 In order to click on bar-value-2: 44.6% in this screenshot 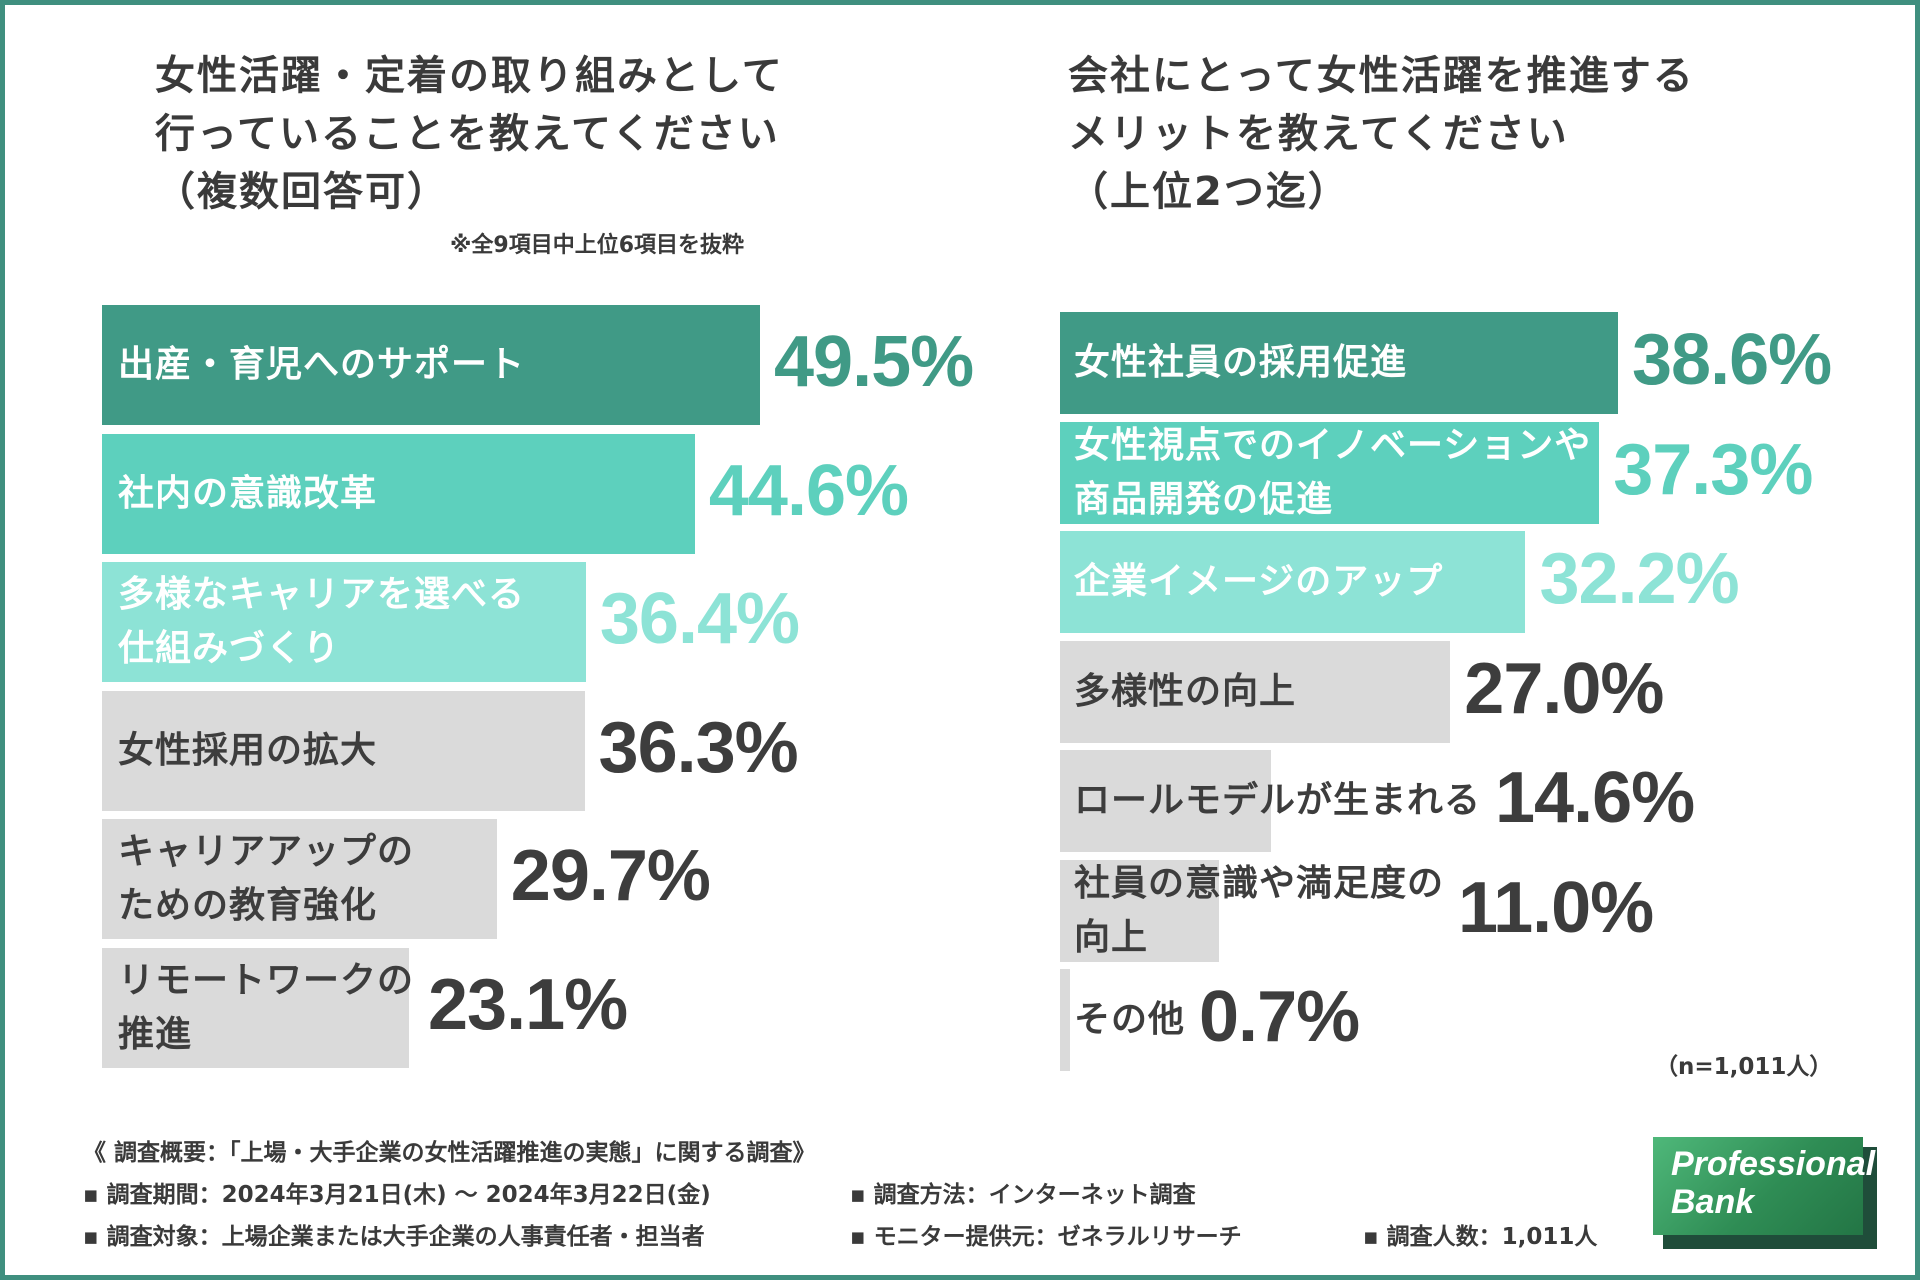, I will do `click(808, 490)`.